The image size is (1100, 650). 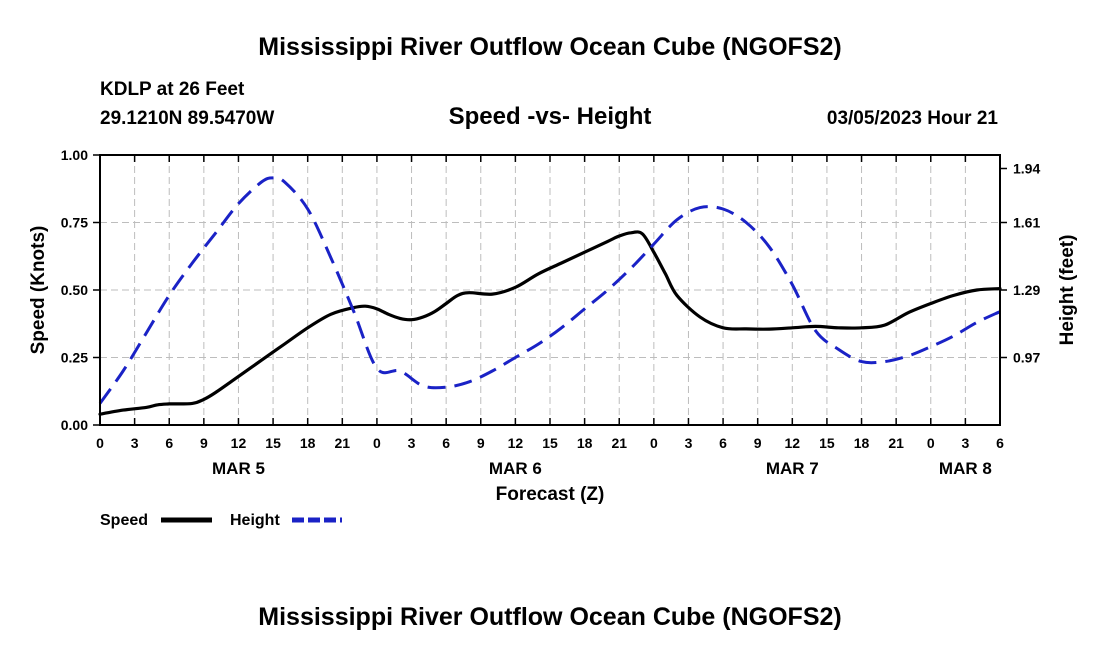 What do you see at coordinates (1026, 169) in the screenshot?
I see `y-tick-label-right: 1.94` at bounding box center [1026, 169].